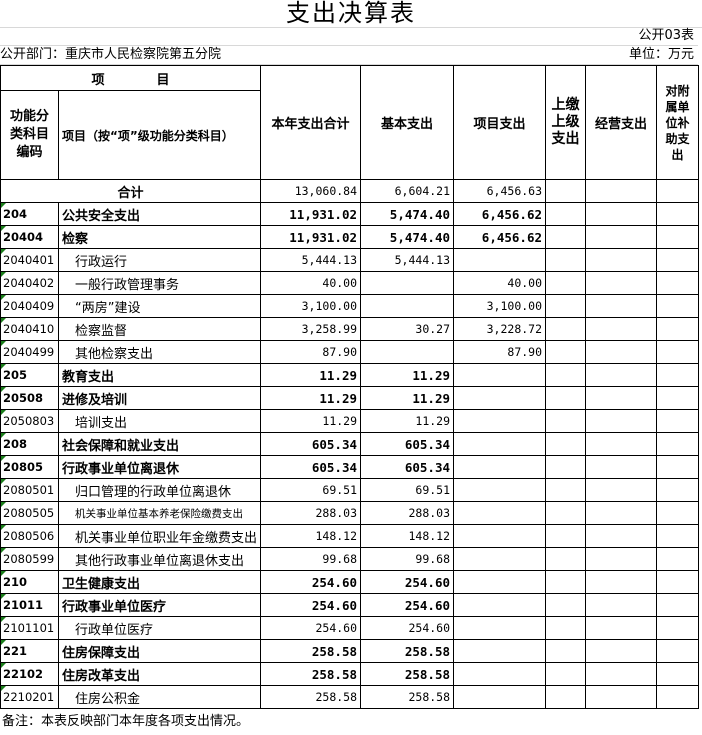 The image size is (702, 735). What do you see at coordinates (29, 536) in the screenshot?
I see `cell-code: 2080506` at bounding box center [29, 536].